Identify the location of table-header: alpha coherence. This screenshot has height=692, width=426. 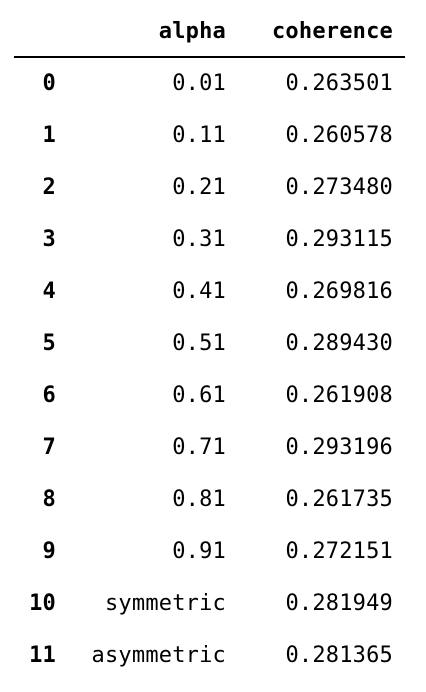
(209, 32).